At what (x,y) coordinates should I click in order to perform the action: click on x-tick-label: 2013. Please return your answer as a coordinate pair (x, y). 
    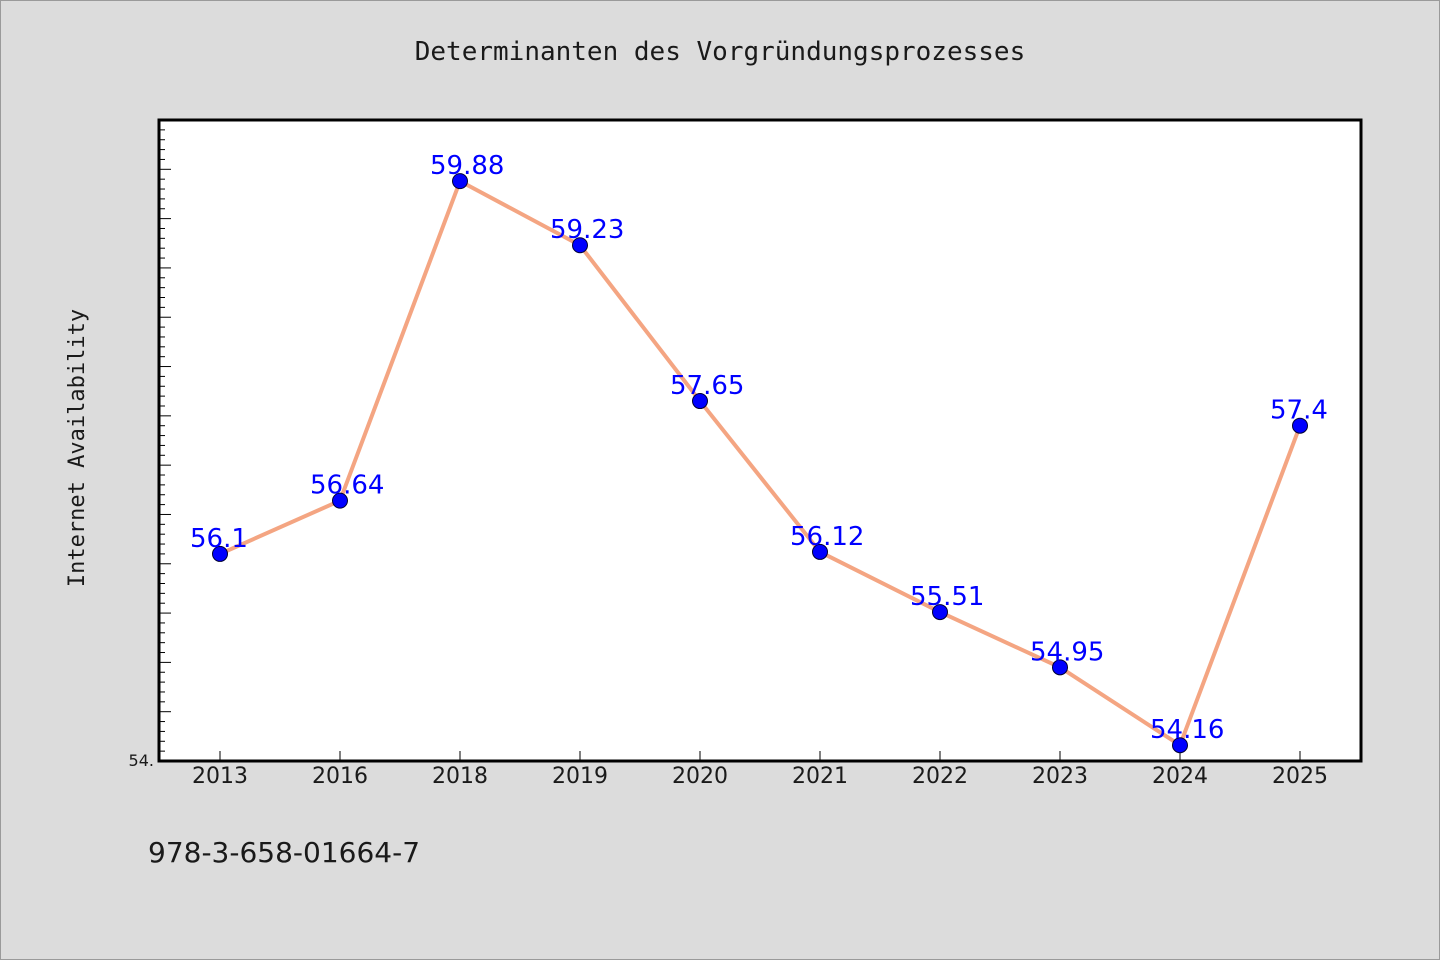
    Looking at the image, I should click on (220, 776).